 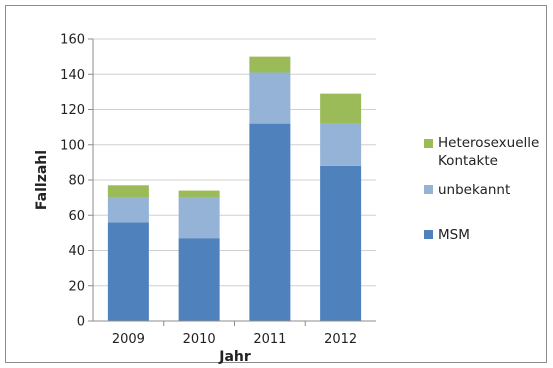 I want to click on y-axis-title: Fallzahl, so click(x=42, y=180).